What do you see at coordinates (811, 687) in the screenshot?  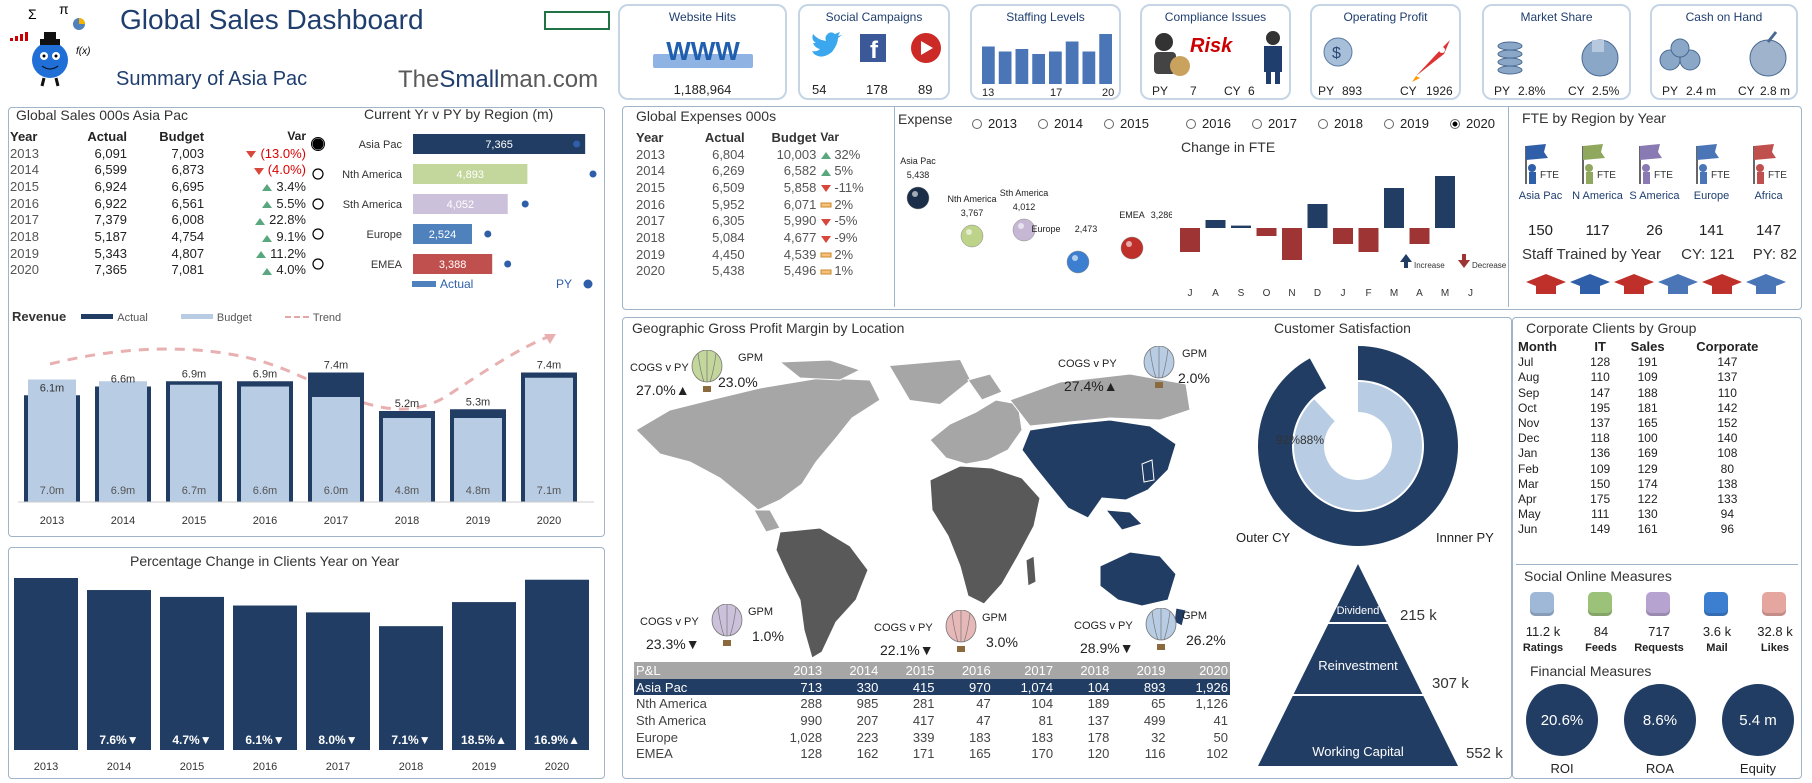 I see `pl-cell: 713` at bounding box center [811, 687].